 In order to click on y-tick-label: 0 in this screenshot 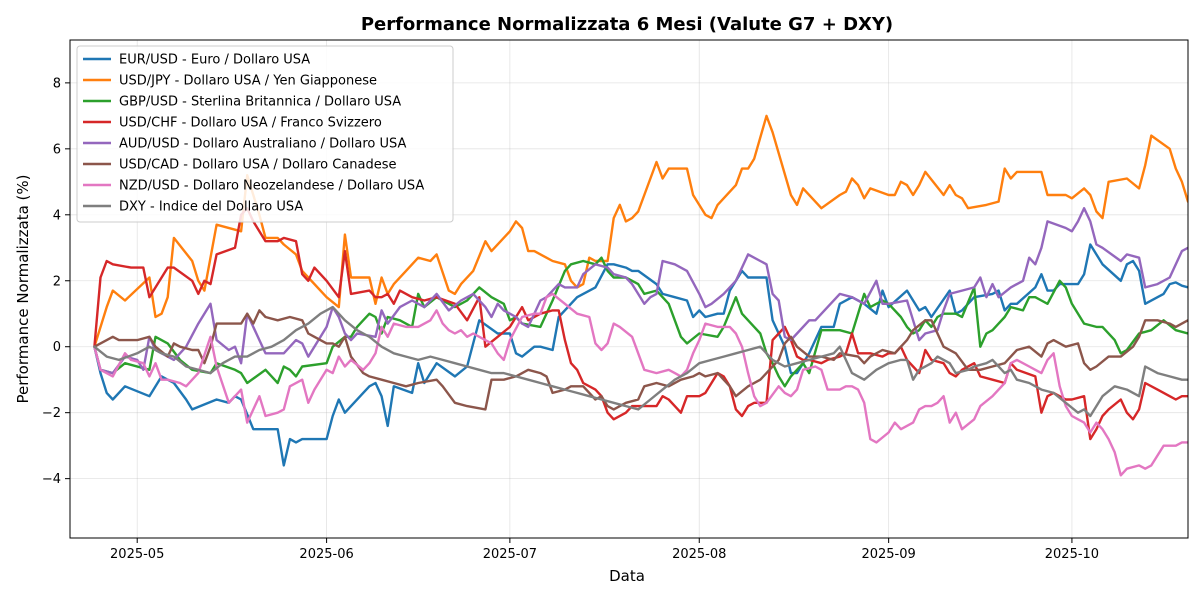, I will do `click(57, 347)`.